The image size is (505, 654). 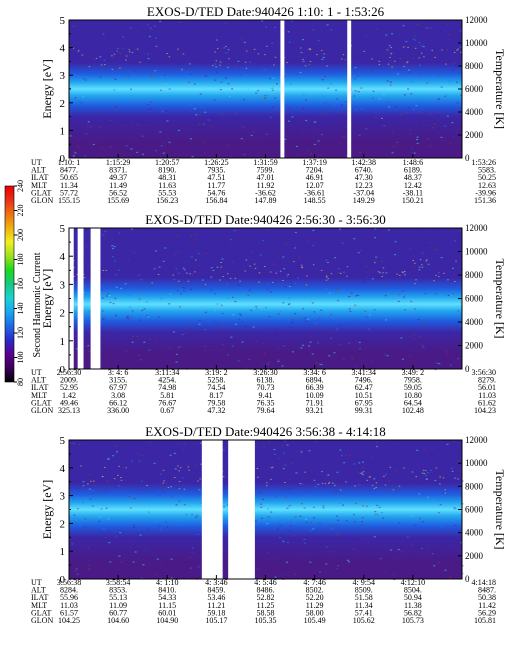 I want to click on orbit-value: 3:19: 2, so click(x=216, y=372).